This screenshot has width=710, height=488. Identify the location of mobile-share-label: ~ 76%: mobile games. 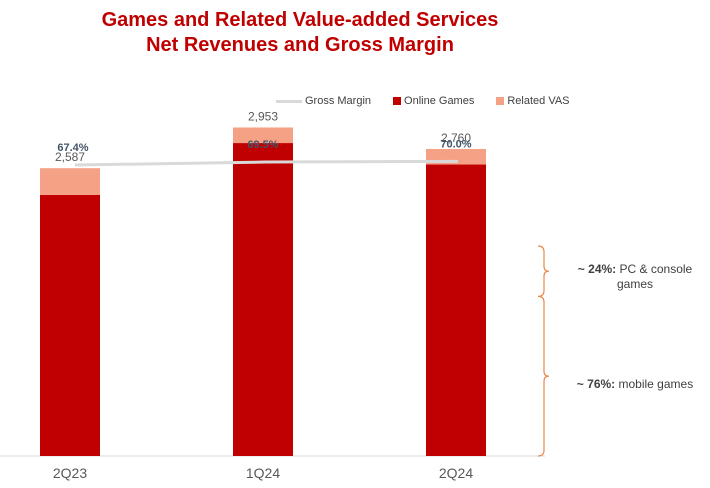
(635, 384).